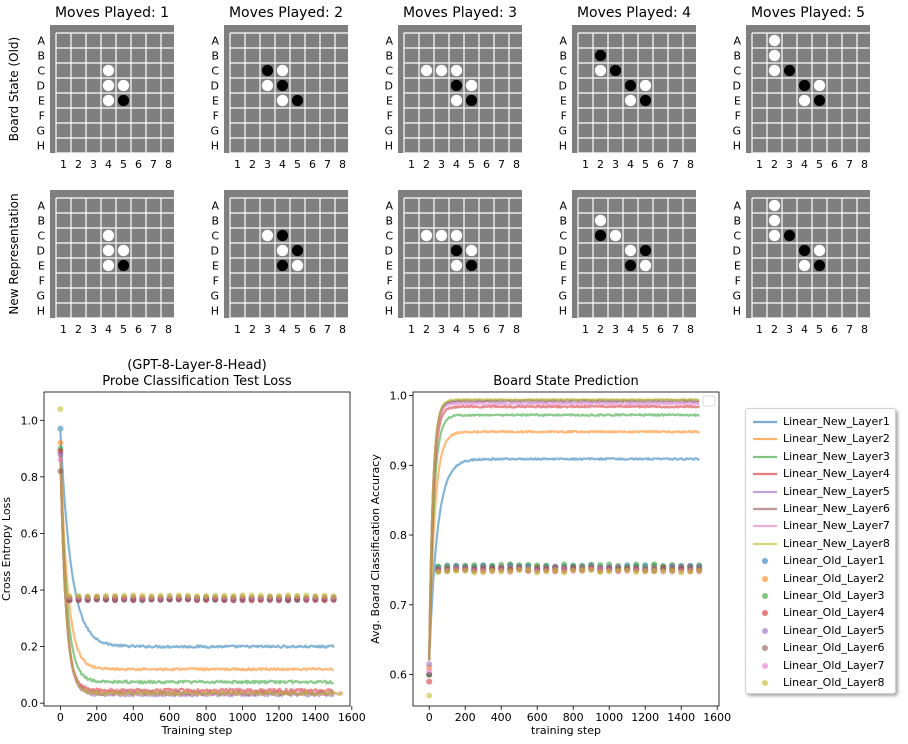 The height and width of the screenshot is (744, 908). I want to click on y-tick-label: 0.2, so click(30, 647).